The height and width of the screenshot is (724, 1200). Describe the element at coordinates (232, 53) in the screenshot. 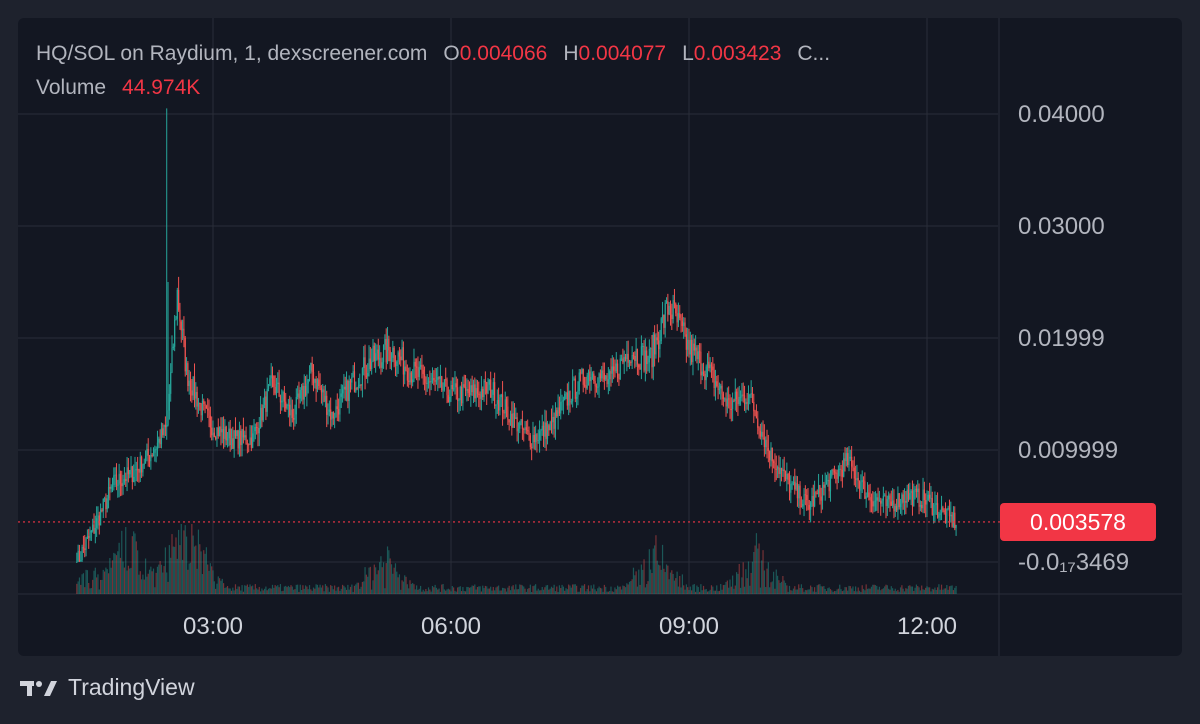

I see `symbol-title: HQ/SOL on Raydium, 1, dexscreener.com` at that location.